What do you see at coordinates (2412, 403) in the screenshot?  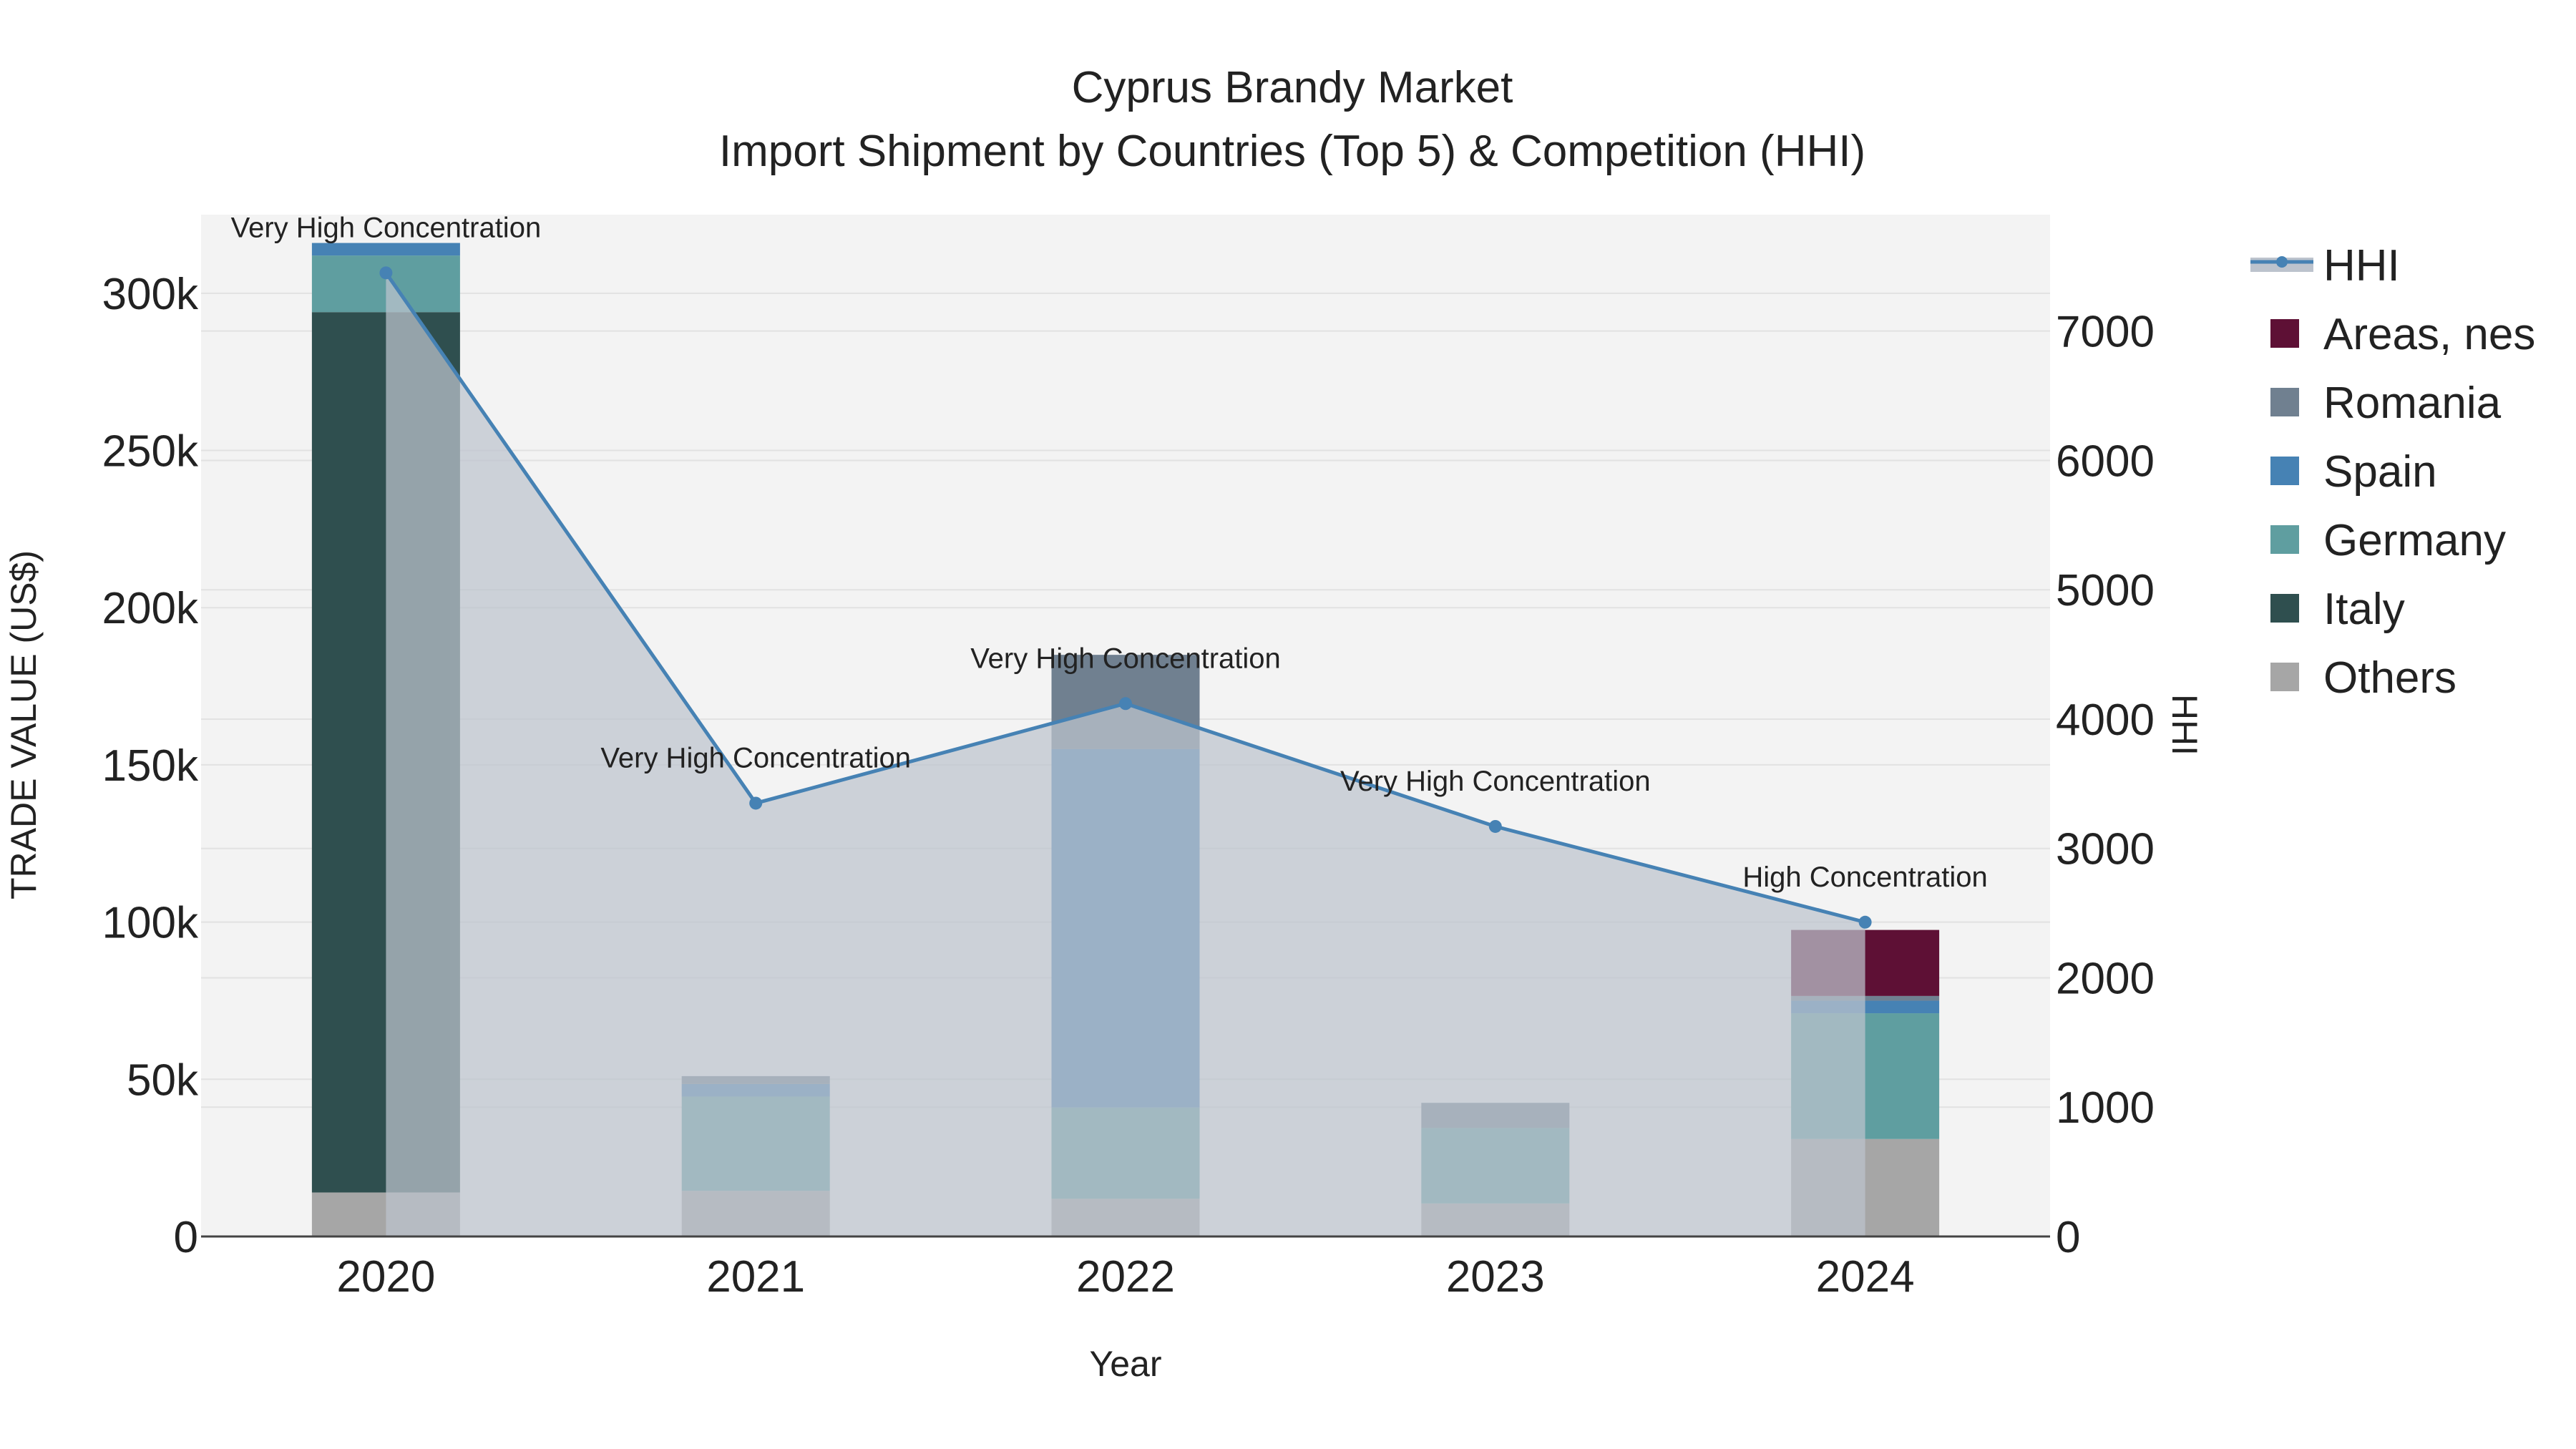 I see `legend-label-romania: Romania` at bounding box center [2412, 403].